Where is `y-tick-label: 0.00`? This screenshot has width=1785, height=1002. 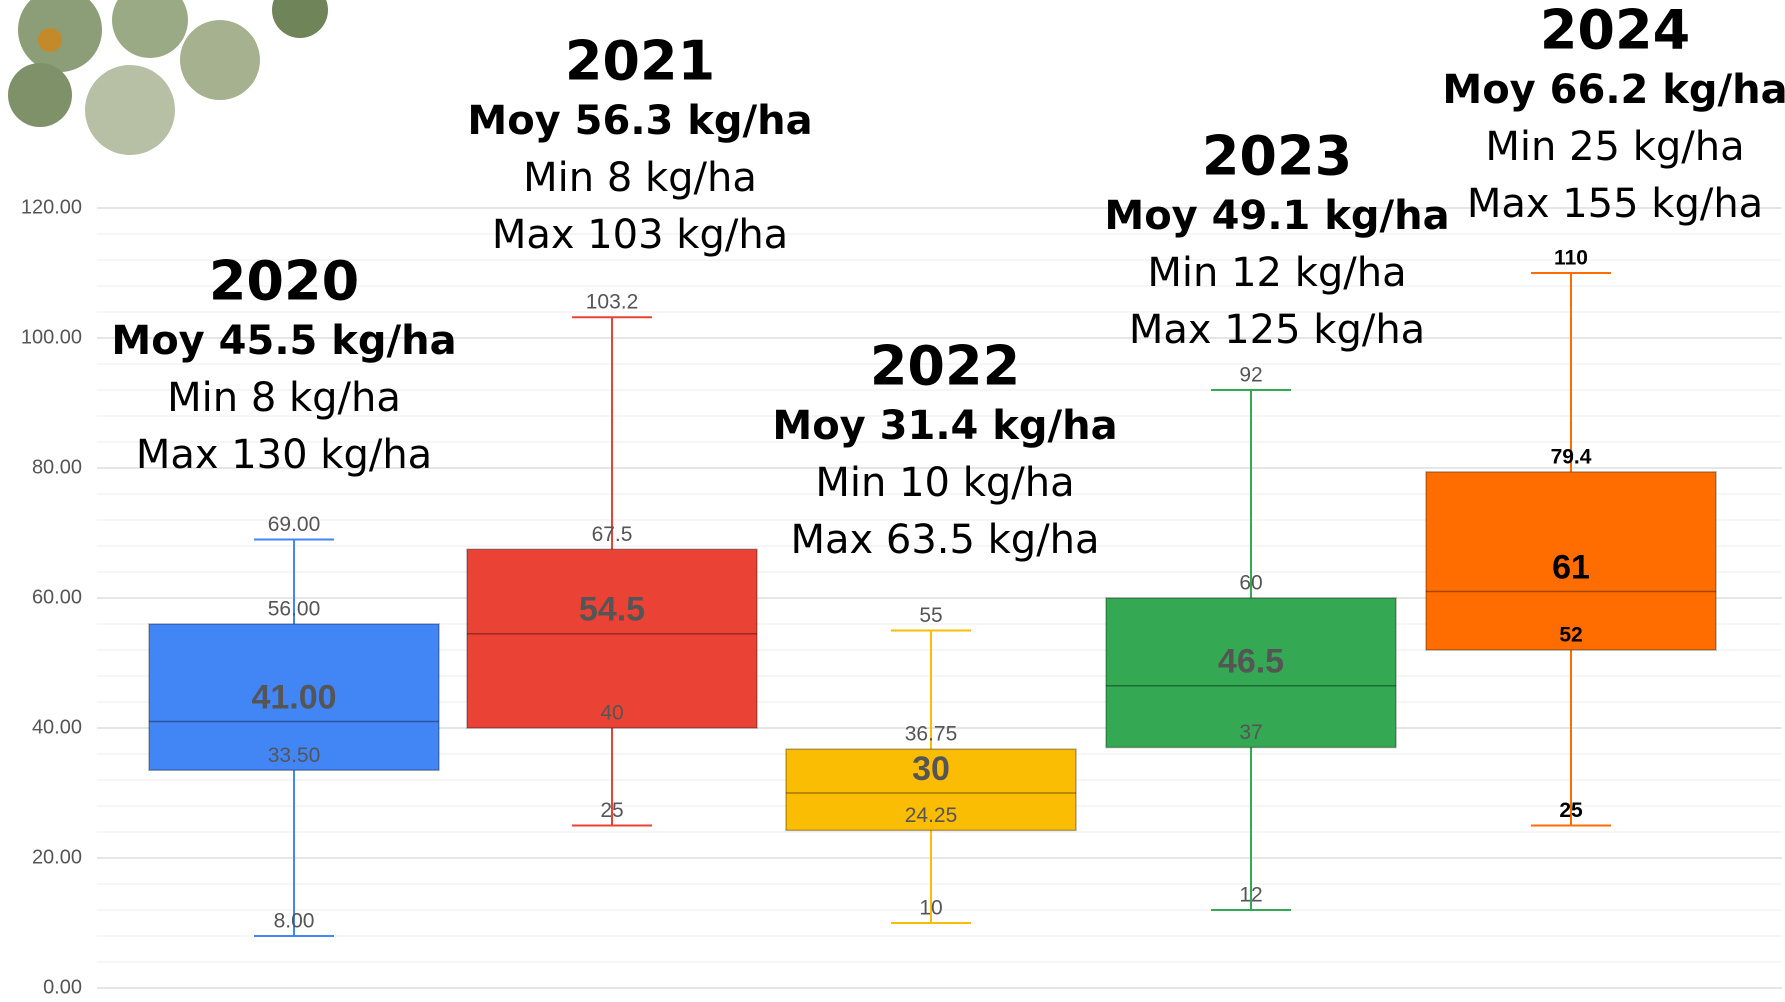
y-tick-label: 0.00 is located at coordinates (62, 987).